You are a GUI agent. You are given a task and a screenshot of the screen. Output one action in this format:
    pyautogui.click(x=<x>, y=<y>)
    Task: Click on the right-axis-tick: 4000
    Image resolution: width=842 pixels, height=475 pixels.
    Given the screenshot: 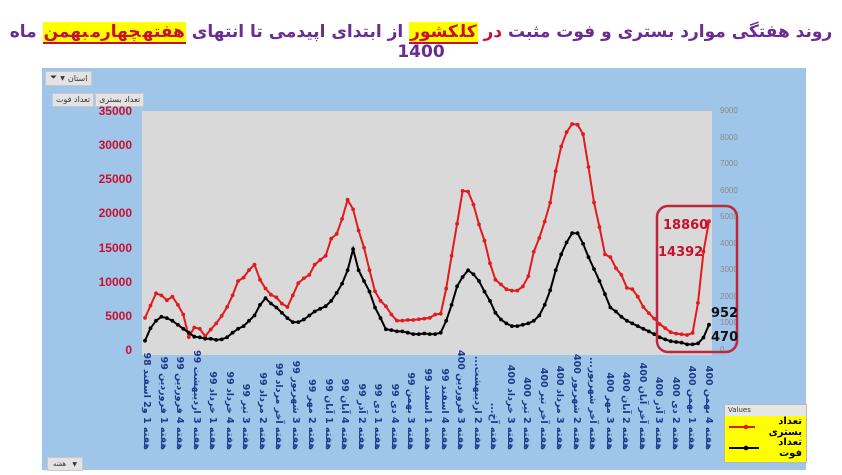 What is the action you would take?
    pyautogui.click(x=729, y=243)
    